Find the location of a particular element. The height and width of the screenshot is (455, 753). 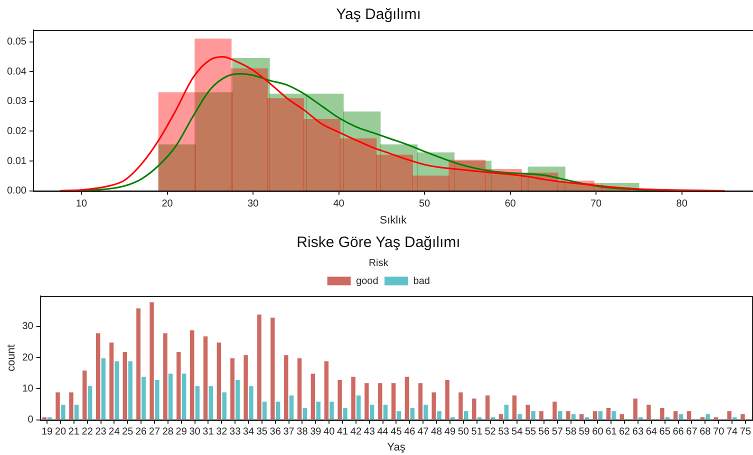

x-tick-label: 74 is located at coordinates (732, 432).